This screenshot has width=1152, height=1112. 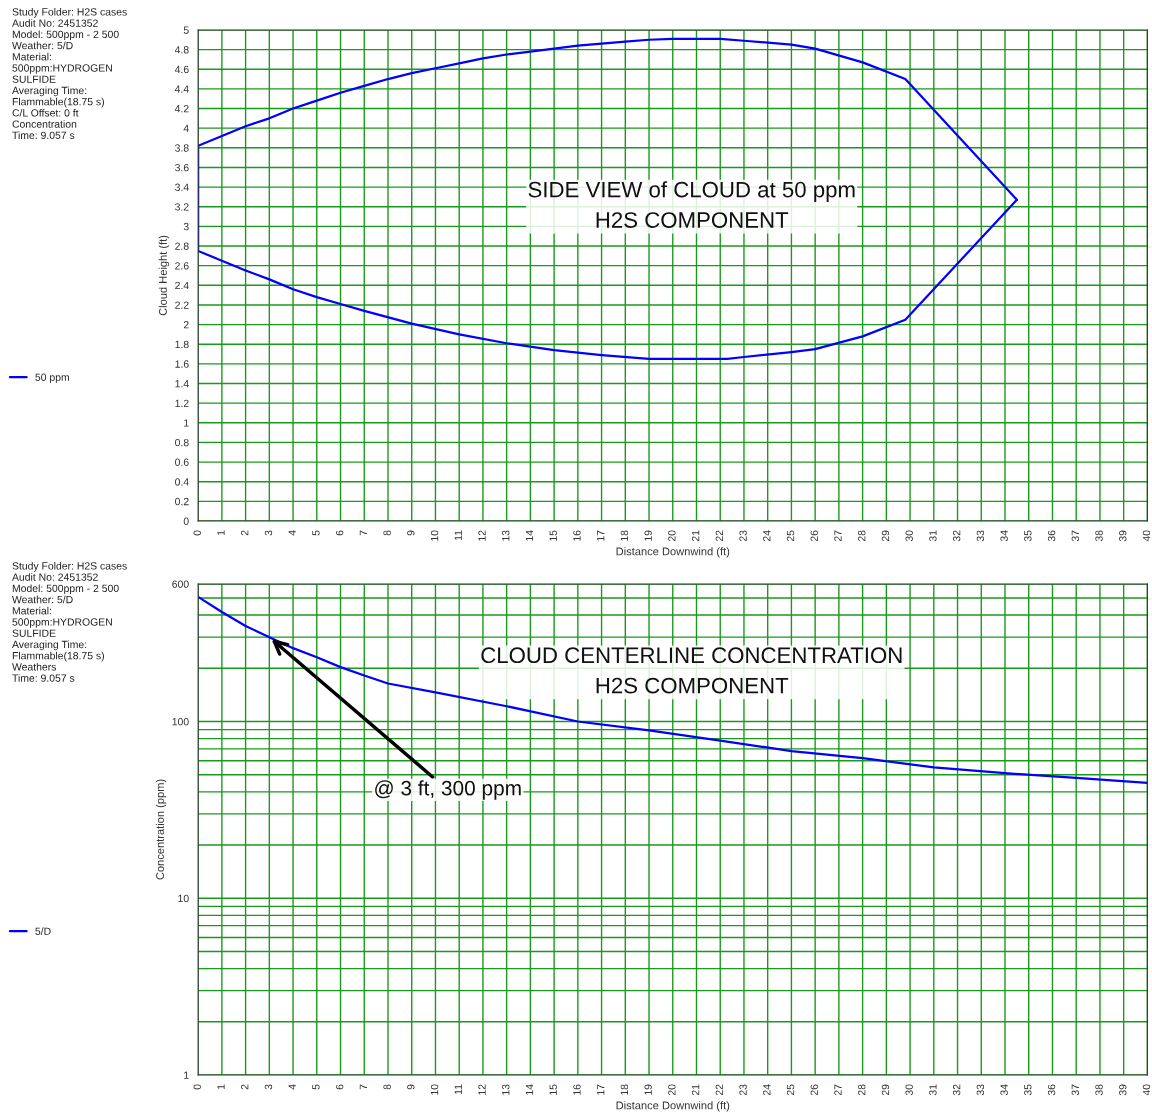 What do you see at coordinates (553, 535) in the screenshot?
I see `x-tick-label: 15` at bounding box center [553, 535].